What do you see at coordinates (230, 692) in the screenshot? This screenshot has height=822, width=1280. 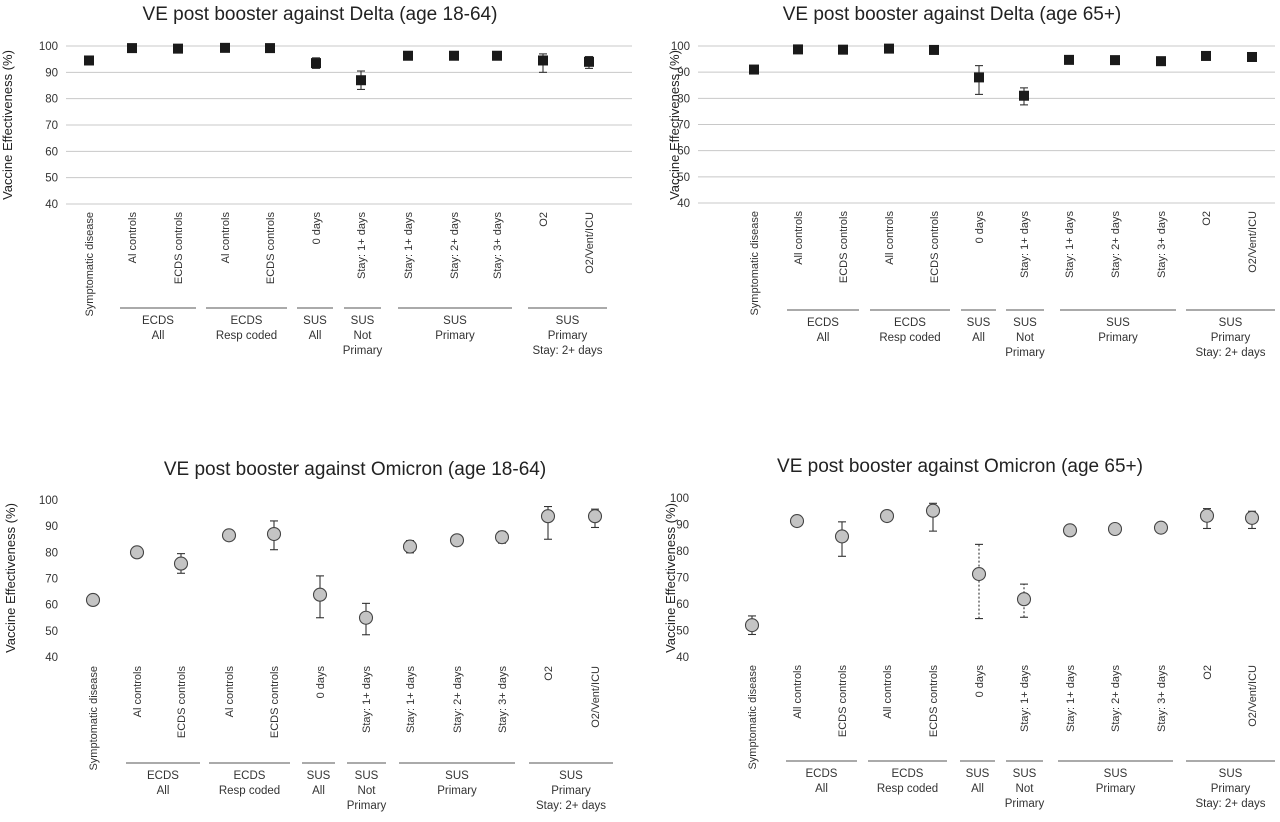 I see `x-category-label: Al controls` at bounding box center [230, 692].